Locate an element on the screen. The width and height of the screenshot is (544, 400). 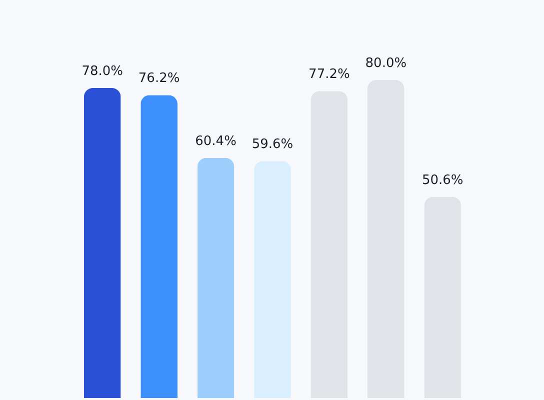
data-label: 60.4% is located at coordinates (215, 141).